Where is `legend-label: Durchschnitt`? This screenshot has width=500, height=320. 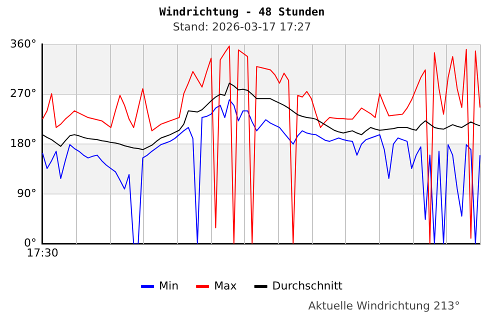
legend-label: Durchschnitt is located at coordinates (308, 285).